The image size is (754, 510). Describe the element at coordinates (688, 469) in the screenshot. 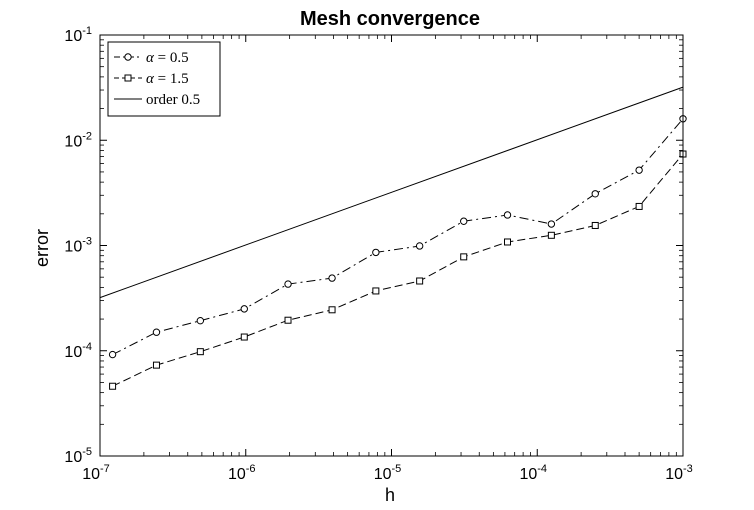

I see `x-tick-label-4-exponent: -3` at that location.